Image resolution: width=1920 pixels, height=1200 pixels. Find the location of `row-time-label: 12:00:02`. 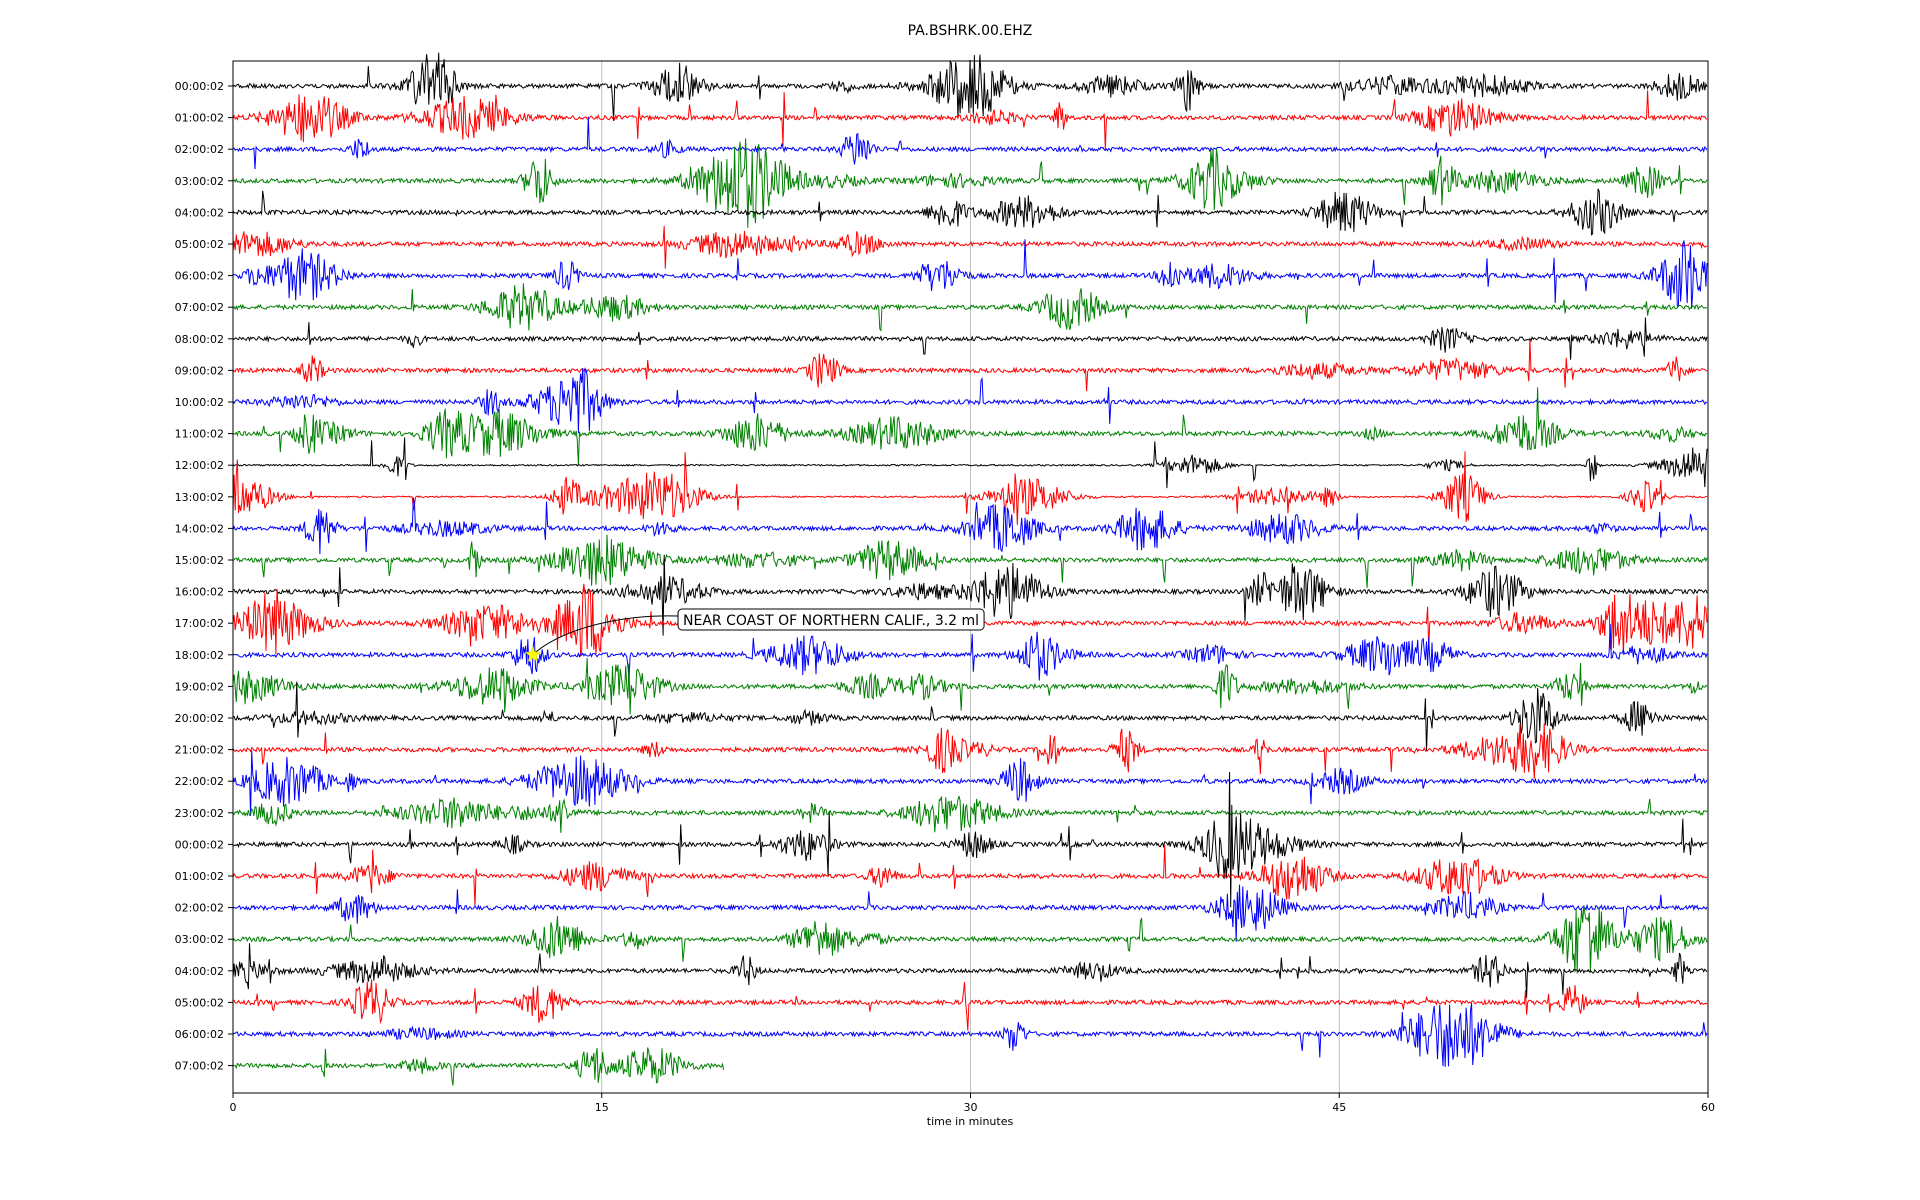

row-time-label: 12:00:02 is located at coordinates (199, 465).